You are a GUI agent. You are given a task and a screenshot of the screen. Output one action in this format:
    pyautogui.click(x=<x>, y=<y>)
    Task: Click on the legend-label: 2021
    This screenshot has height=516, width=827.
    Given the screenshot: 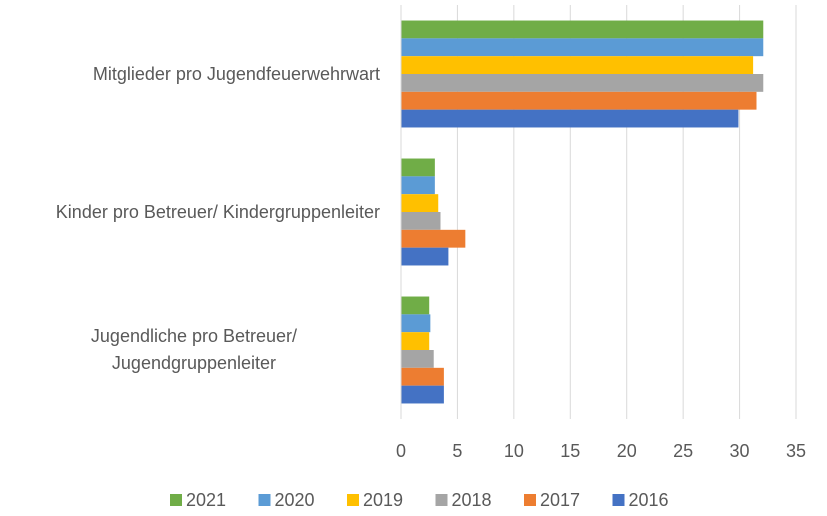 What is the action you would take?
    pyautogui.click(x=206, y=500)
    